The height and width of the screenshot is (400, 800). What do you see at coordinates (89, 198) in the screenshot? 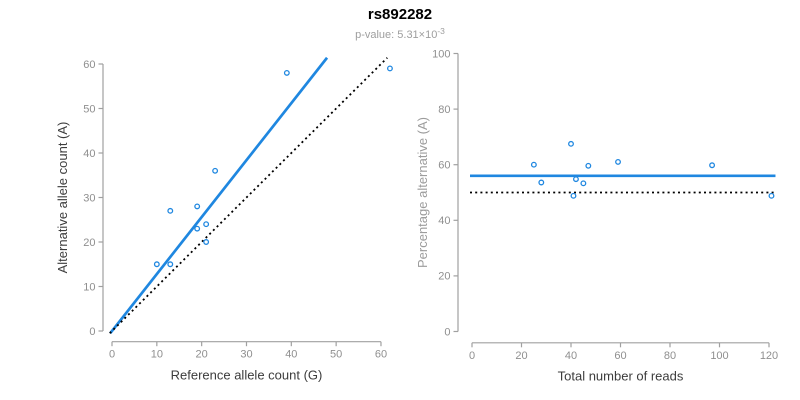
I see `y-tick-label: 30` at bounding box center [89, 198].